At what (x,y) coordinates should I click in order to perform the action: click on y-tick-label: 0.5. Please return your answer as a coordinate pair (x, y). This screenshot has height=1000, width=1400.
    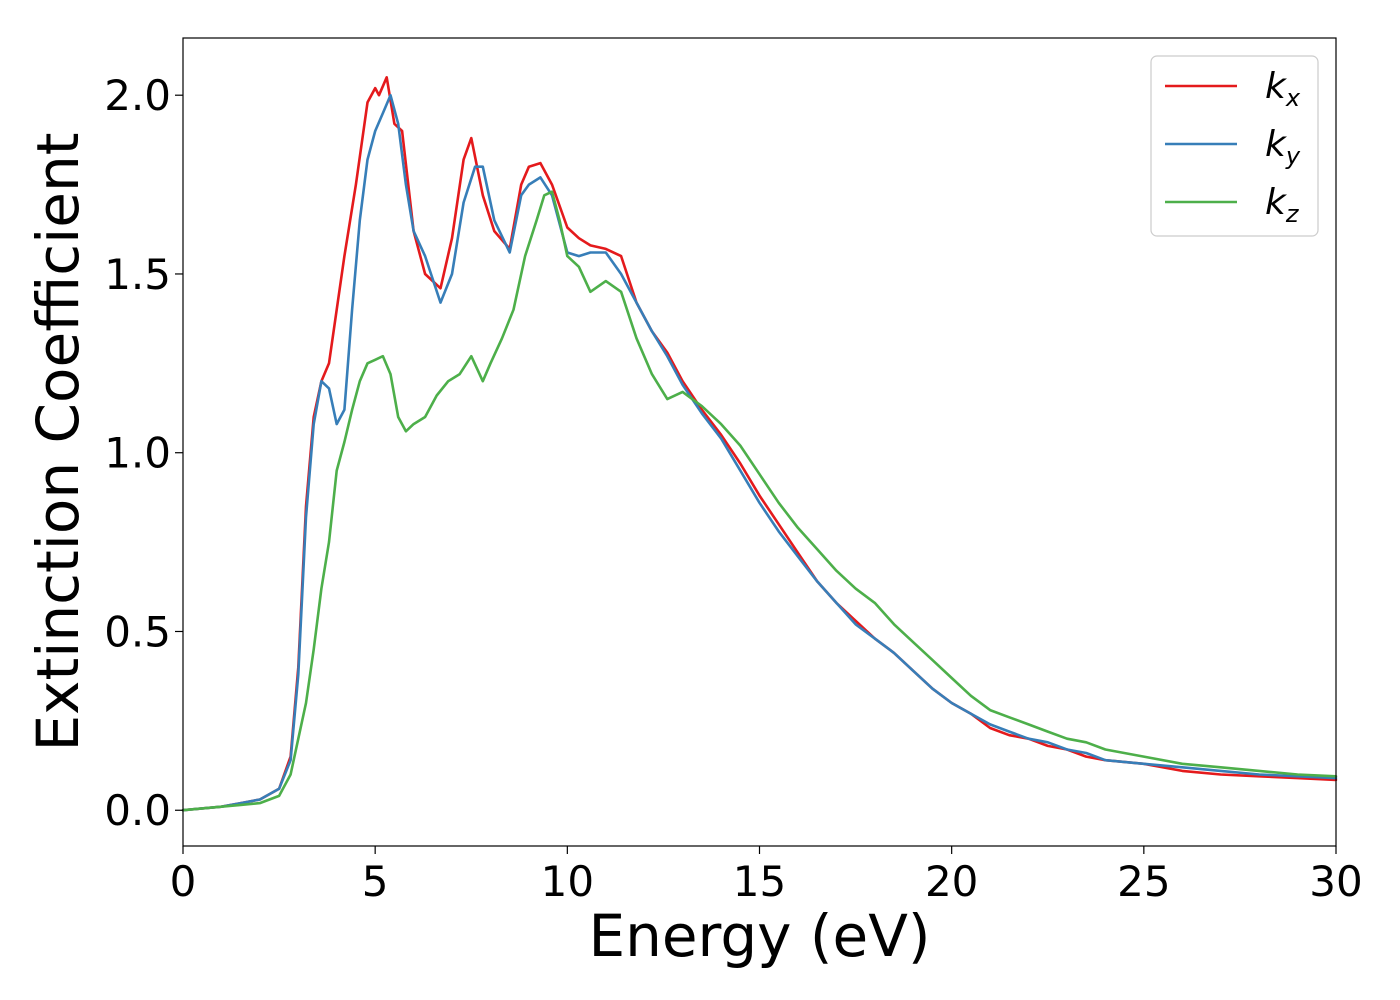
    Looking at the image, I should click on (137, 631).